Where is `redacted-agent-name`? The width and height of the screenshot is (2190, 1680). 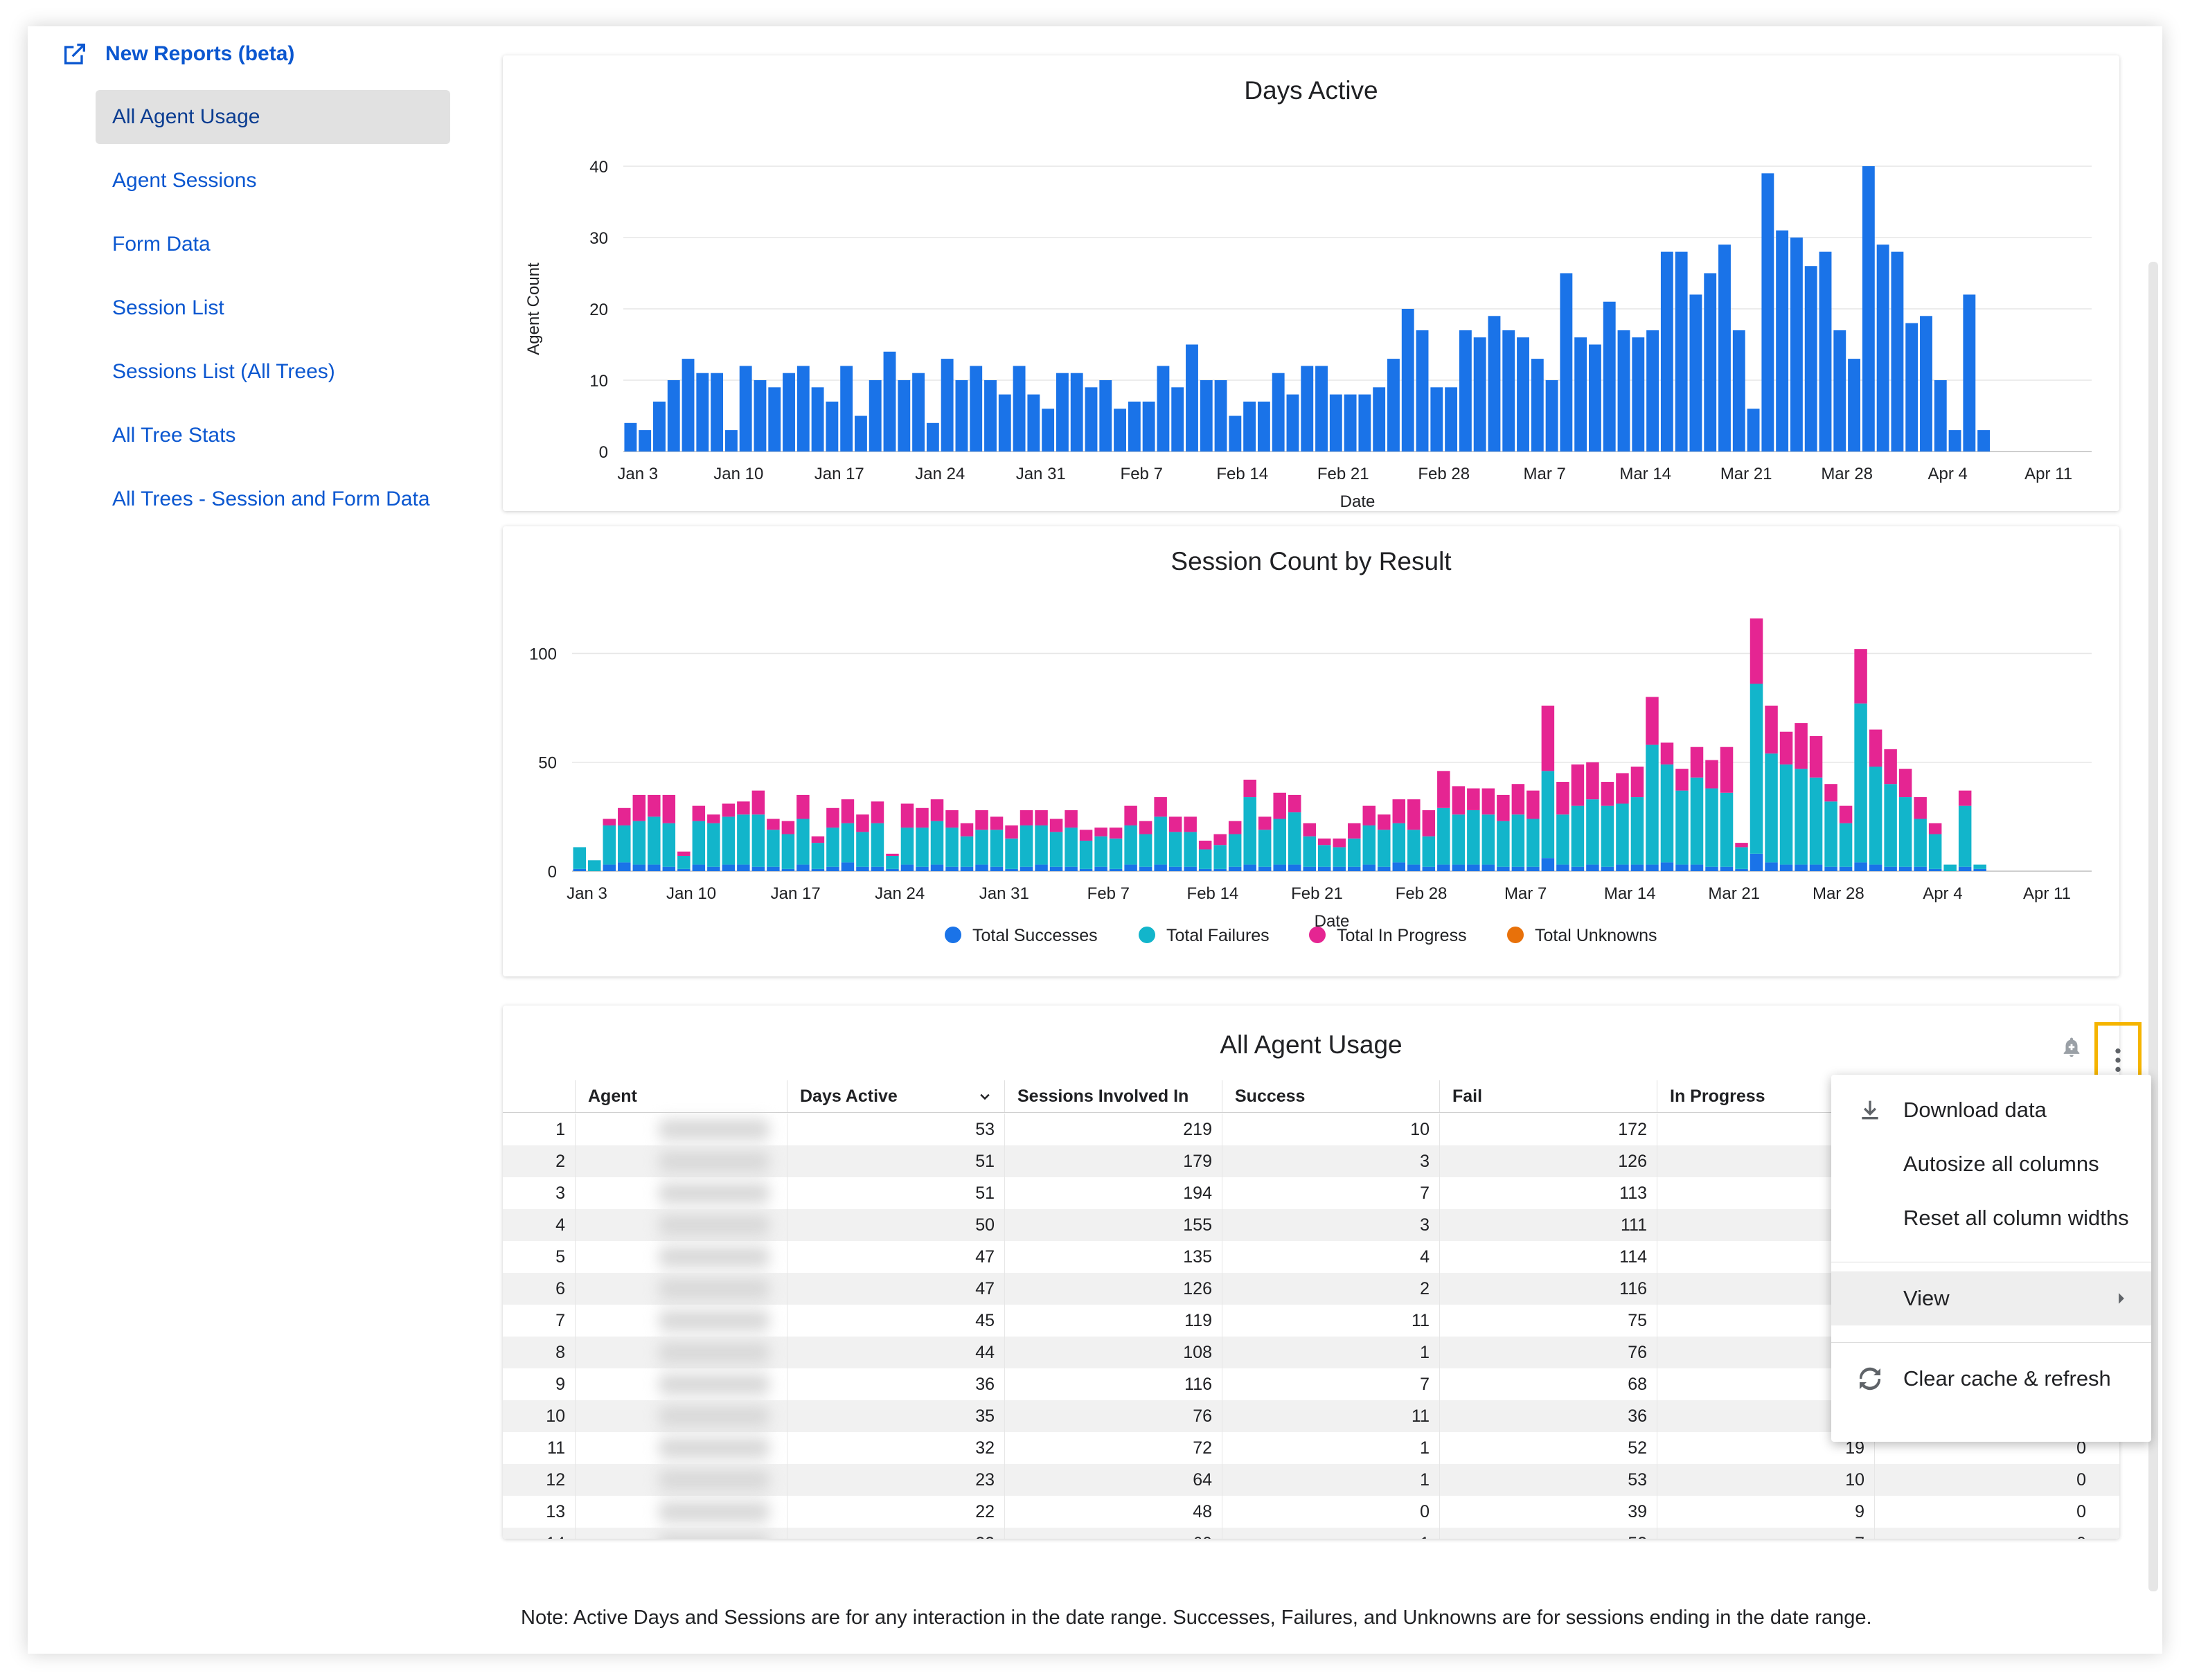 redacted-agent-name is located at coordinates (714, 1384).